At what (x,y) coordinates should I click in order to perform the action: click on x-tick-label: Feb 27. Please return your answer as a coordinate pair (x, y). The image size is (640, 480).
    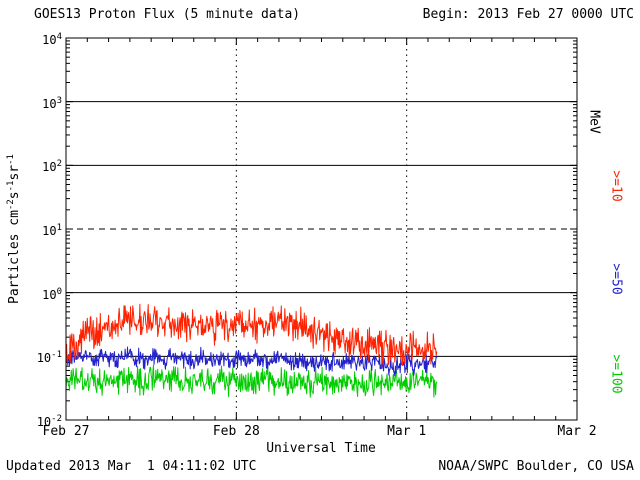
    Looking at the image, I should click on (66, 431).